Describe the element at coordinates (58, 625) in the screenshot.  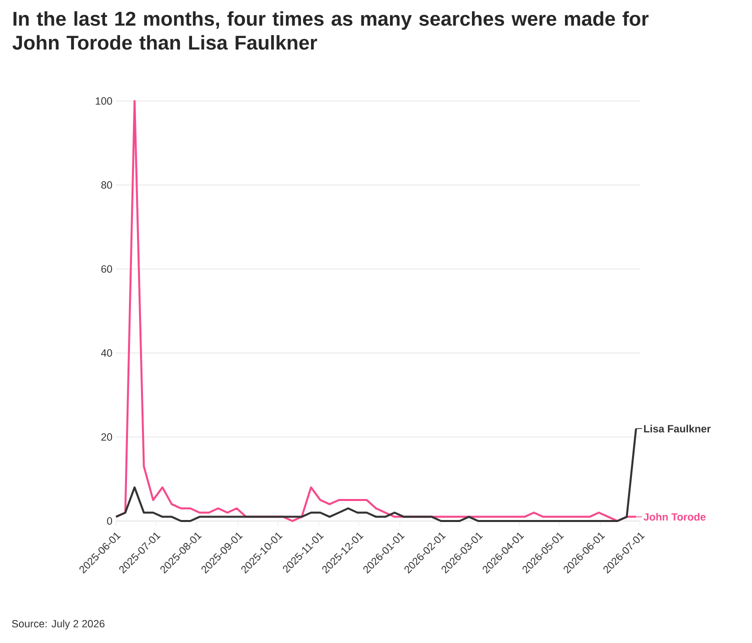
I see `source-note: Source: July 2 2026` at that location.